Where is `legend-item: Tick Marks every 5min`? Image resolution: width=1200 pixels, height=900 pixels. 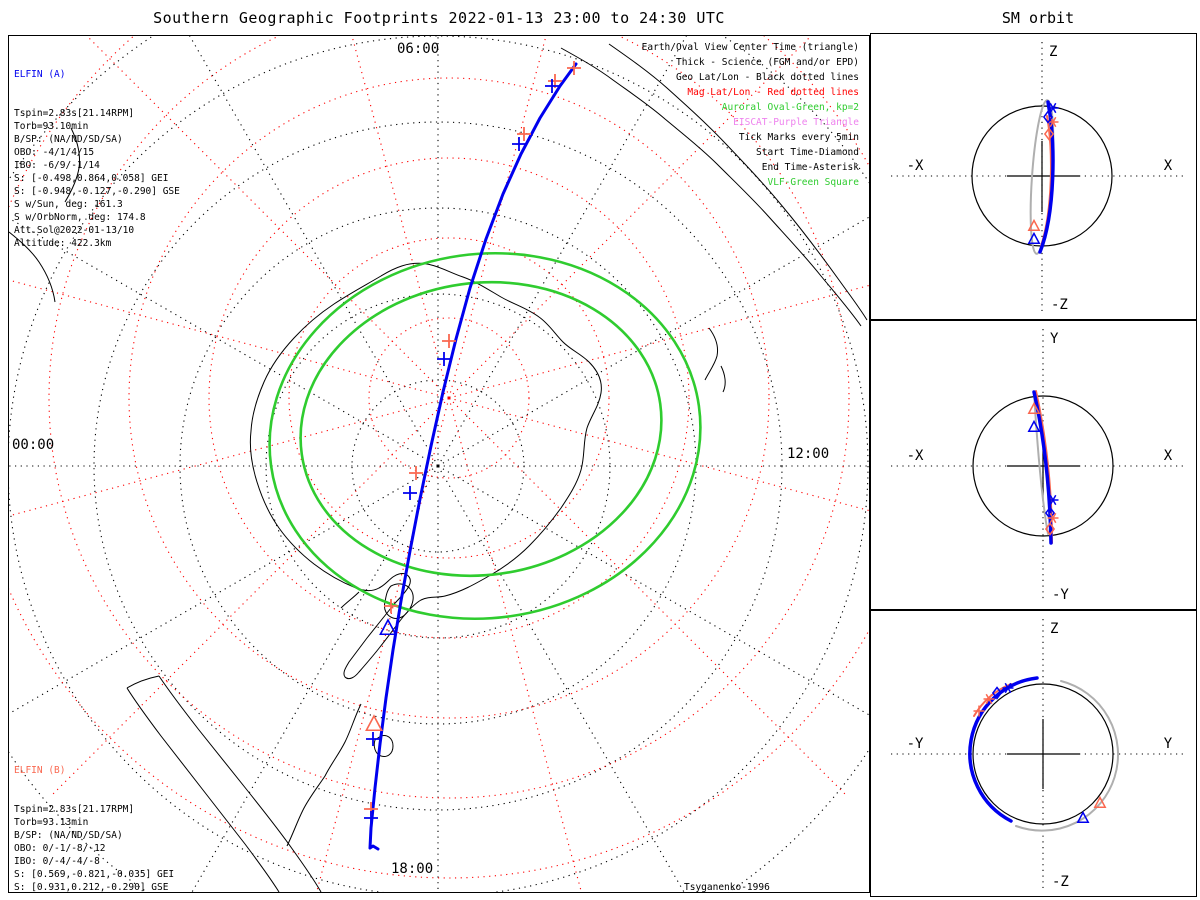 legend-item: Tick Marks every 5min is located at coordinates (798, 137).